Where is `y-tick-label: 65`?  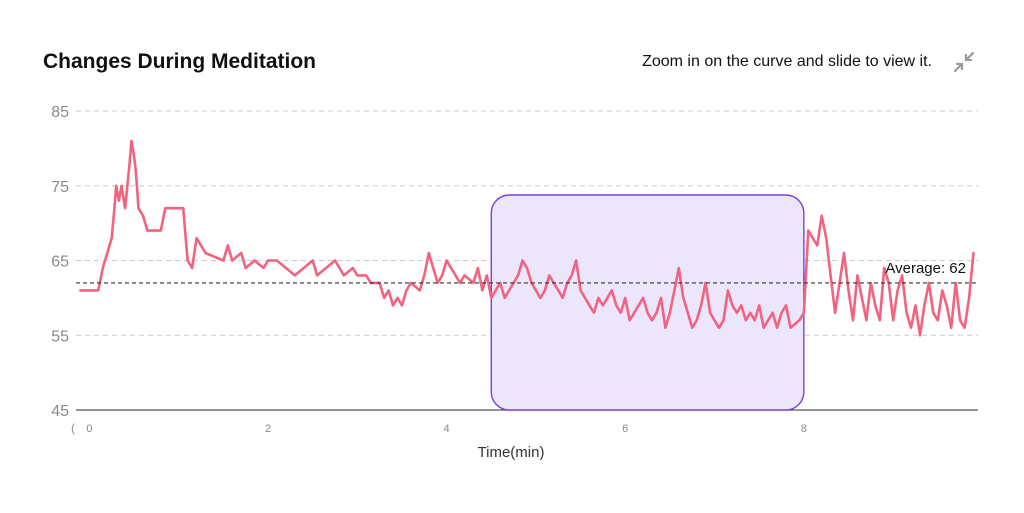
y-tick-label: 65 is located at coordinates (60, 262).